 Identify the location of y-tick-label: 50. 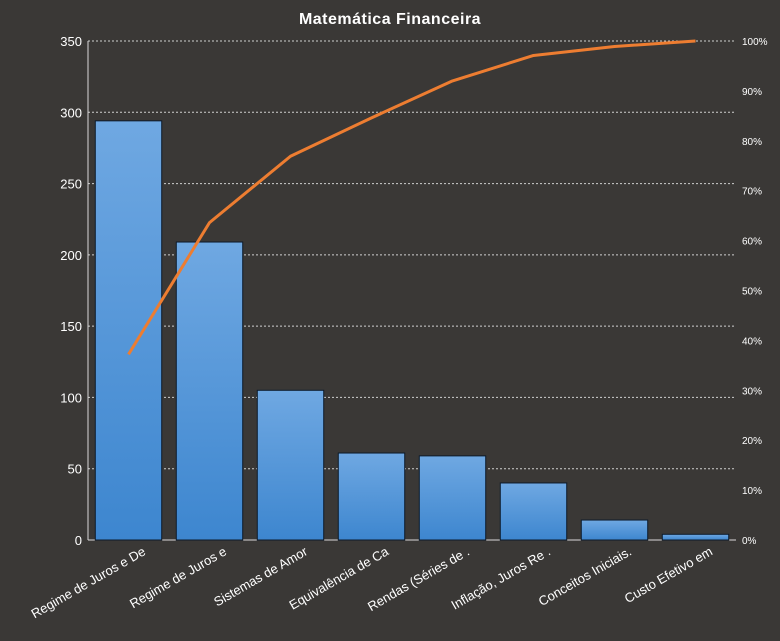
(75, 469).